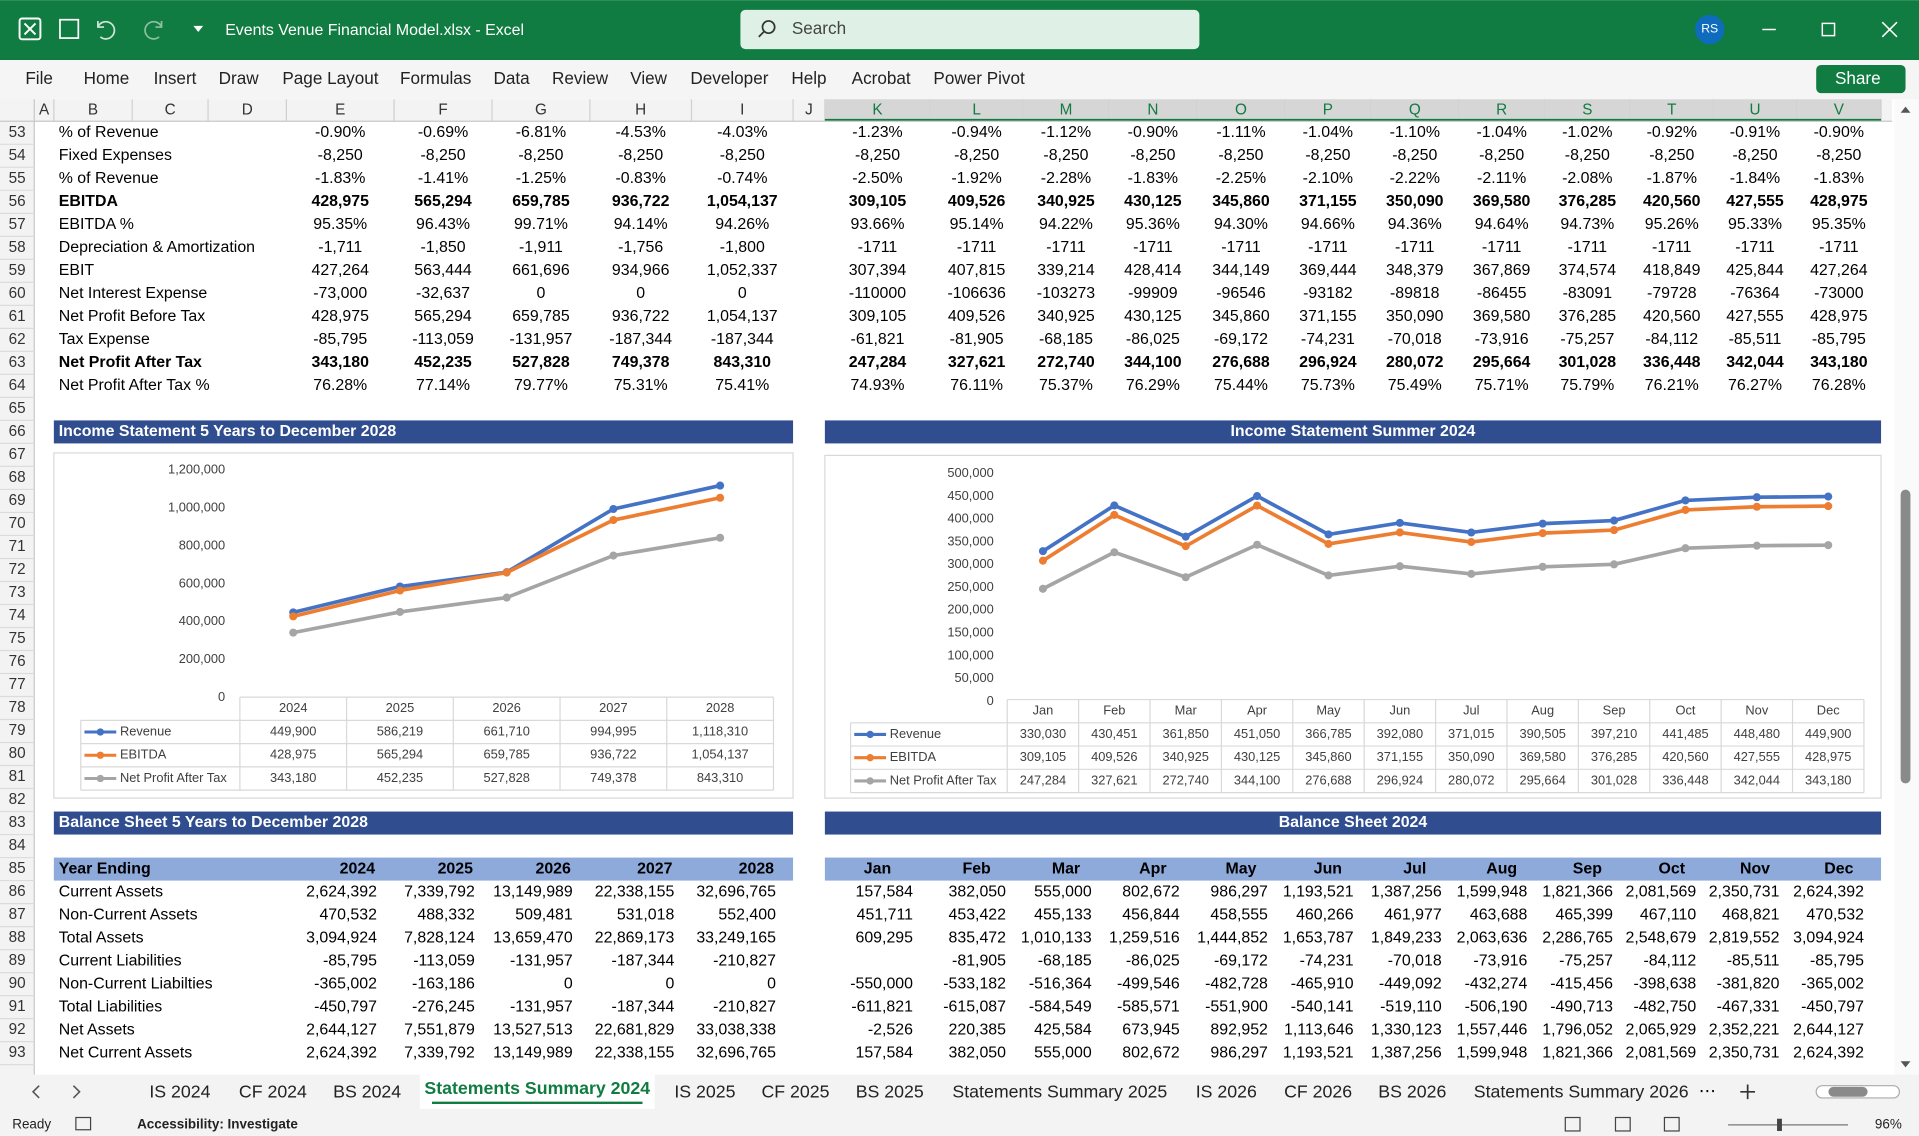  I want to click on close-button, so click(1889, 29).